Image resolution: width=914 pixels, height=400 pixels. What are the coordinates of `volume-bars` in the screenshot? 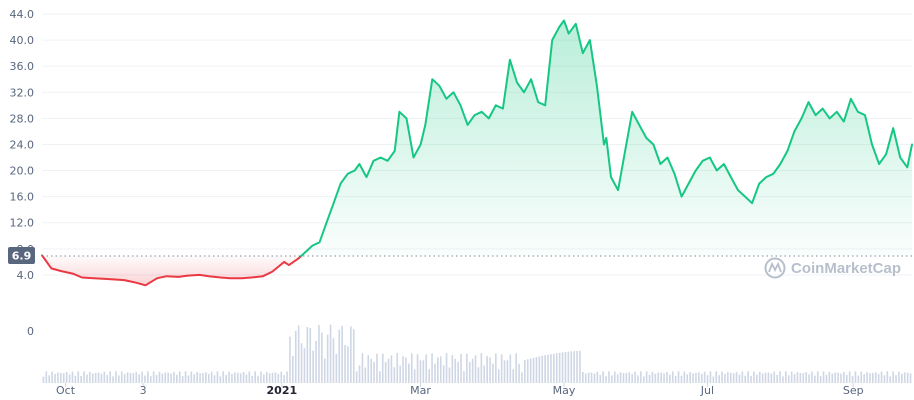 It's located at (477, 353).